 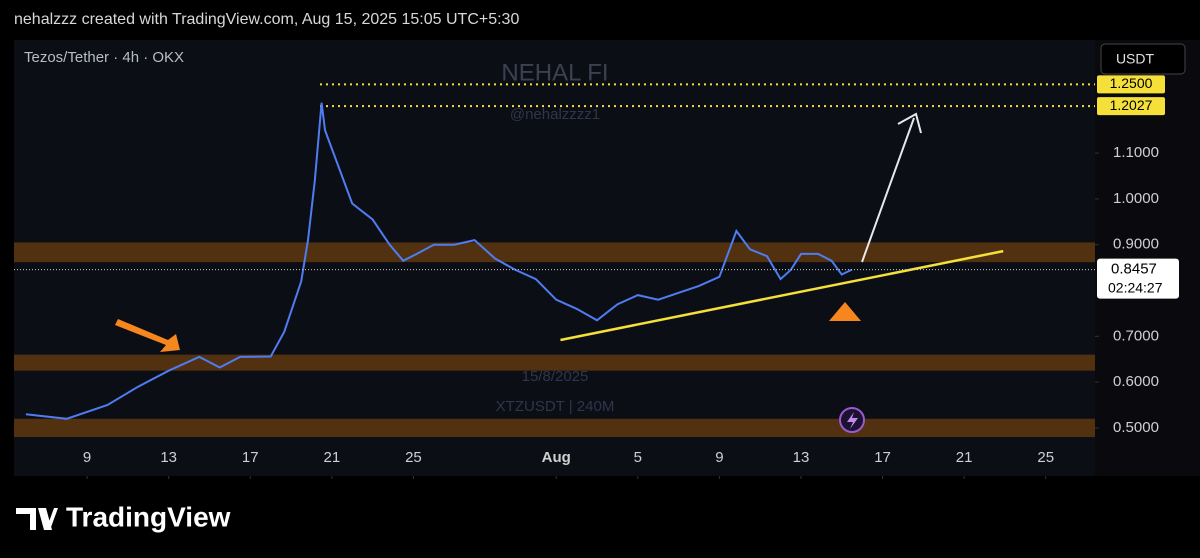 What do you see at coordinates (638, 457) in the screenshot?
I see `x-tick-label: 5` at bounding box center [638, 457].